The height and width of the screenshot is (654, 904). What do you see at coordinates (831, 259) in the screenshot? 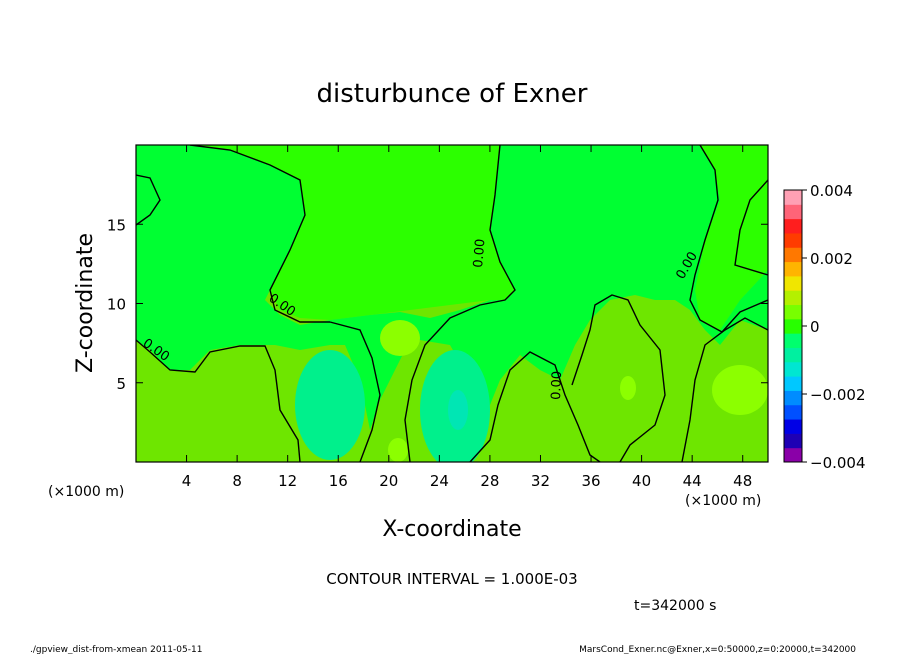
I see `colorbar-tick-label: 0.002` at bounding box center [831, 259].